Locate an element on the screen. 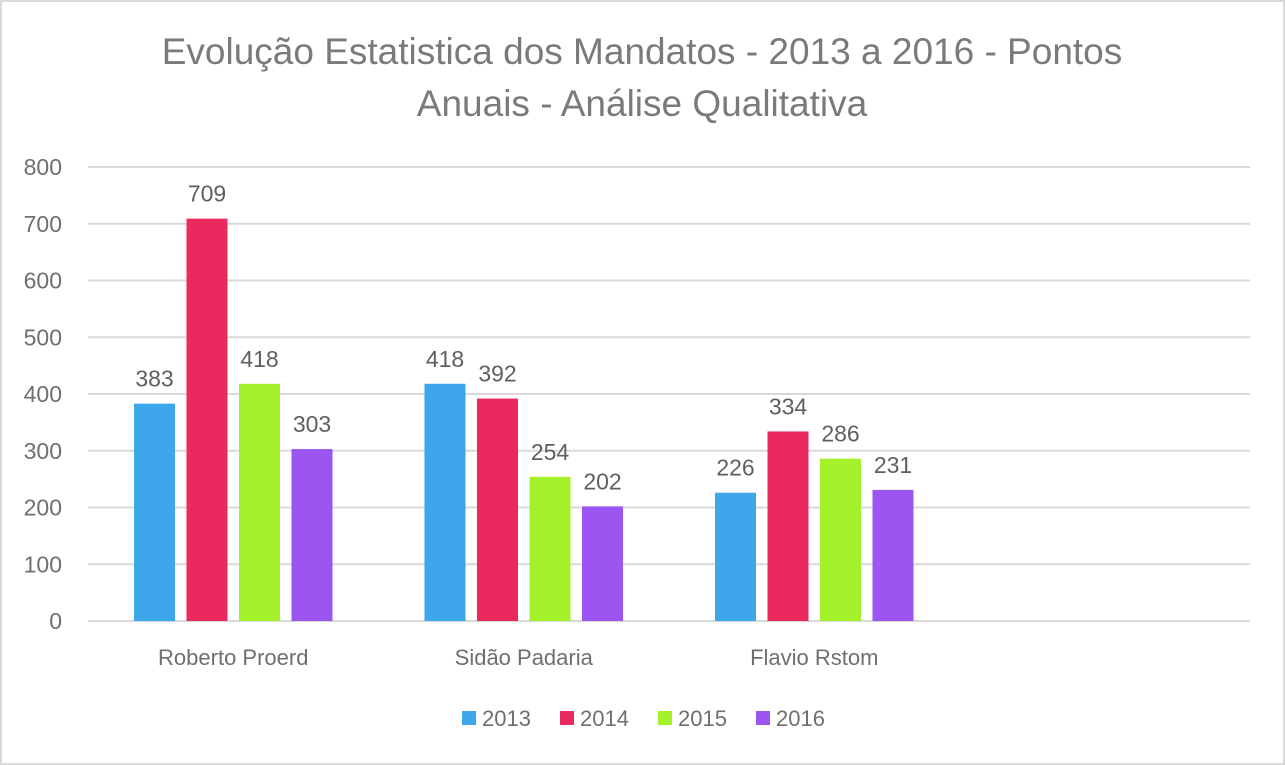 This screenshot has width=1285, height=765. data-label: 383 is located at coordinates (154, 379).